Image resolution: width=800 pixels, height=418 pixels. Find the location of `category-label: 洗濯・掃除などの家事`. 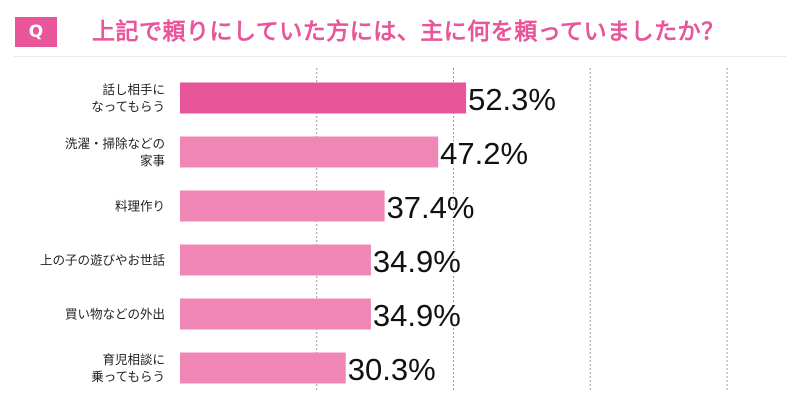

category-label: 洗濯・掃除などの家事 is located at coordinates (115, 152).